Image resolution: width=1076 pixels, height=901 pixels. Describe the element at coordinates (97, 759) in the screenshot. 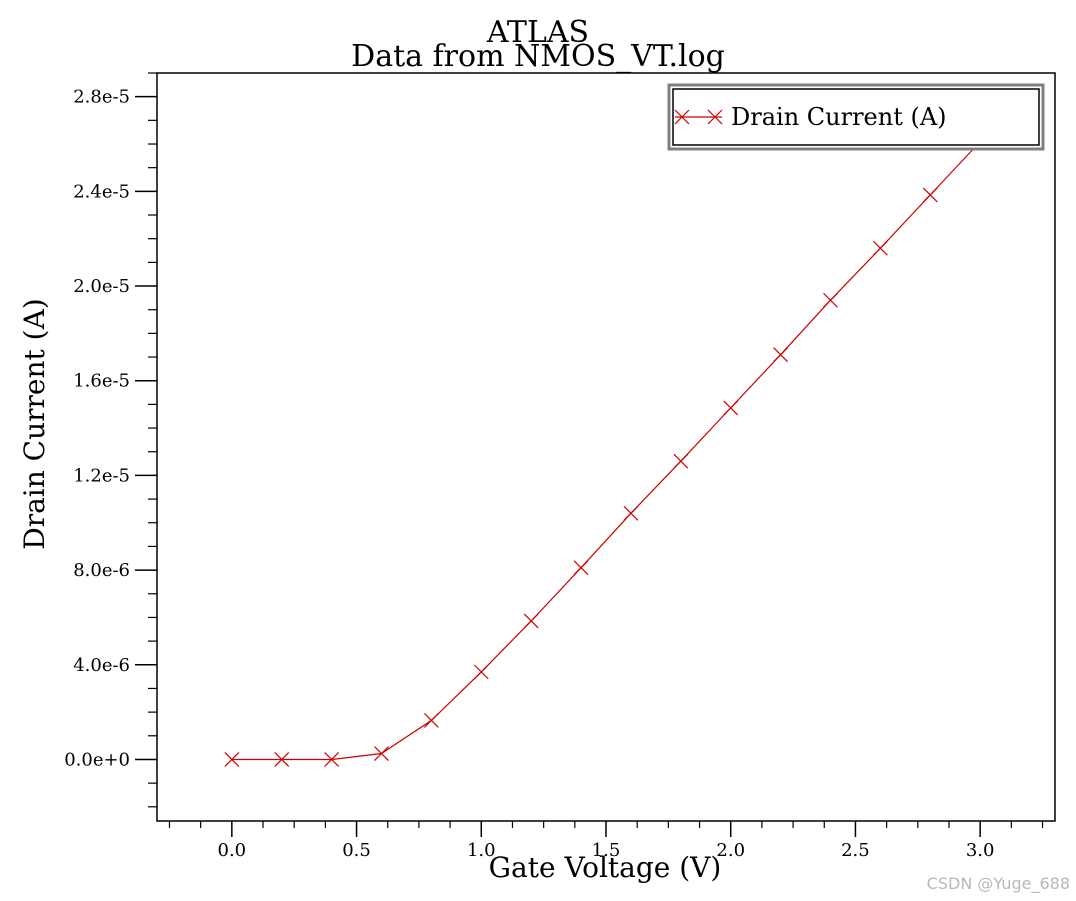

I see `y-tick-label: 0.0e+0` at that location.